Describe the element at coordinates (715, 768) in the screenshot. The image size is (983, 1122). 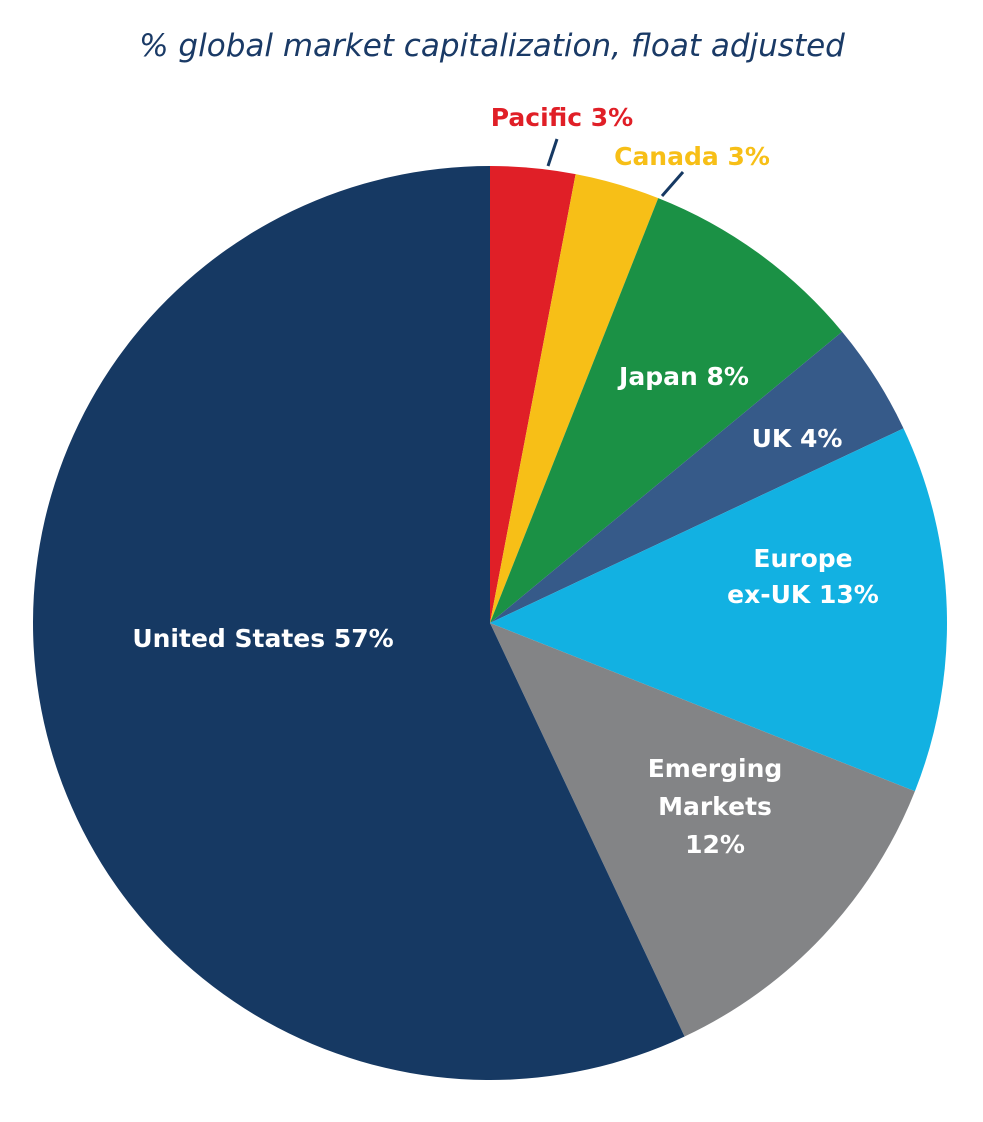
I see `slice-label-line: Emerging` at that location.